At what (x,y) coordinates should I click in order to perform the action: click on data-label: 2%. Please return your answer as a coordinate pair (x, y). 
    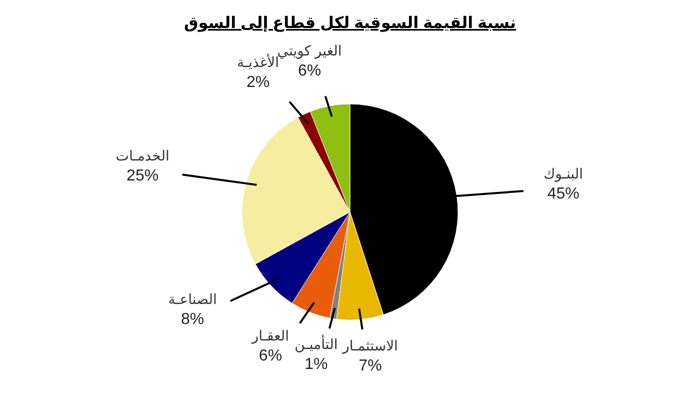
    Looking at the image, I should click on (258, 83).